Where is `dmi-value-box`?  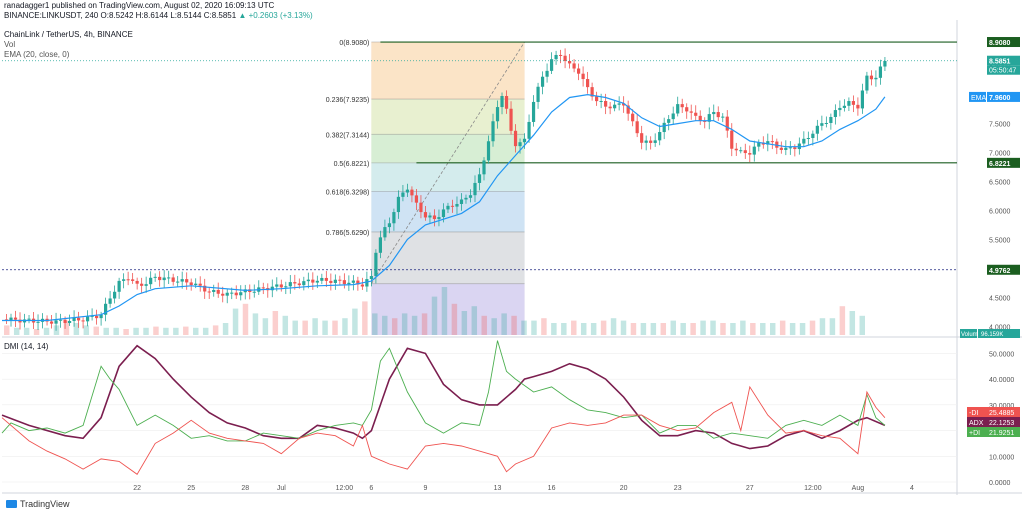 dmi-value-box is located at coordinates (1003, 432).